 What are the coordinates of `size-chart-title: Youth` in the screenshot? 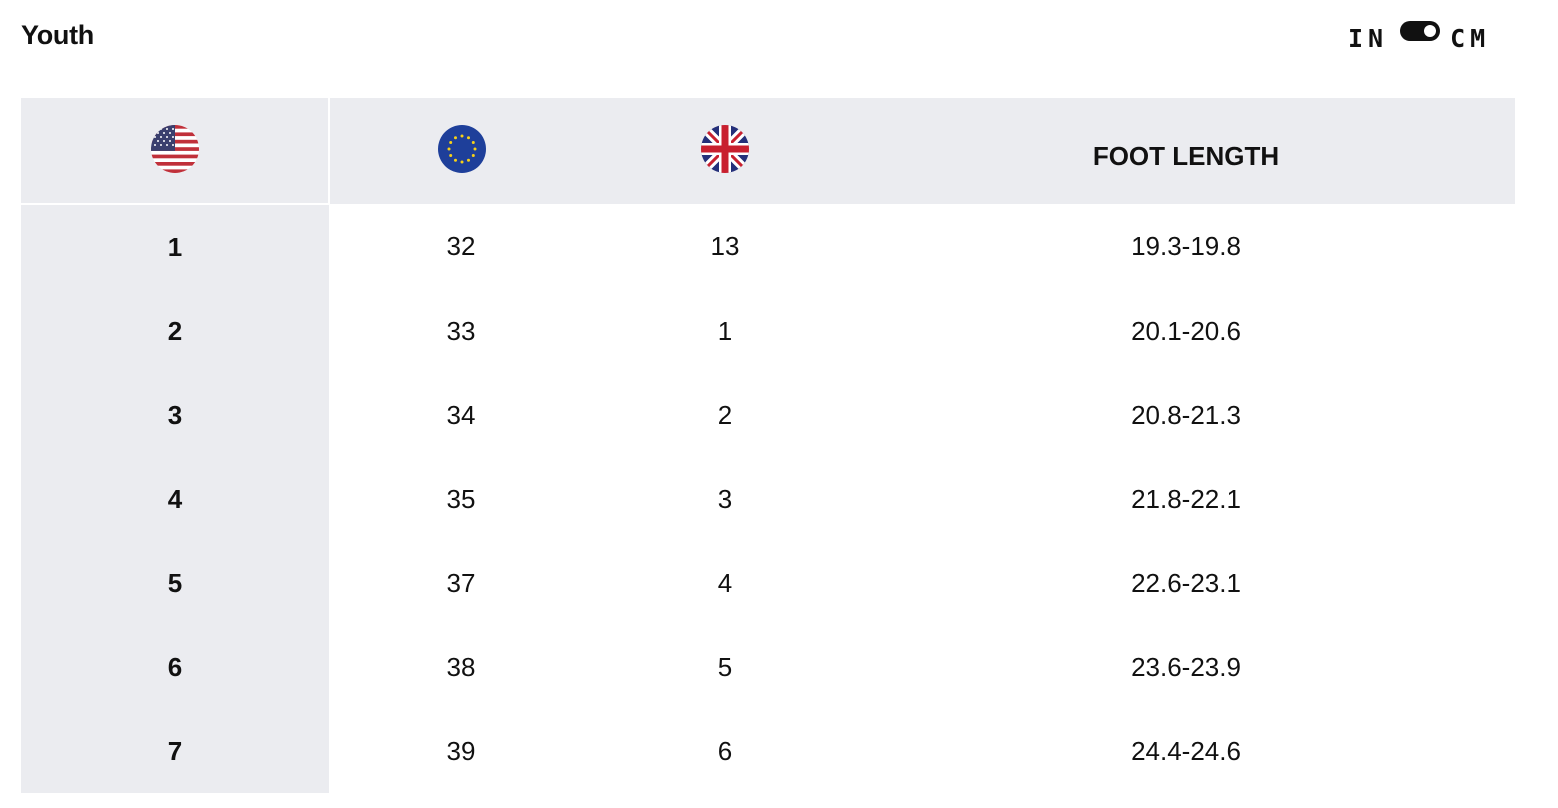 It's located at (57, 35).